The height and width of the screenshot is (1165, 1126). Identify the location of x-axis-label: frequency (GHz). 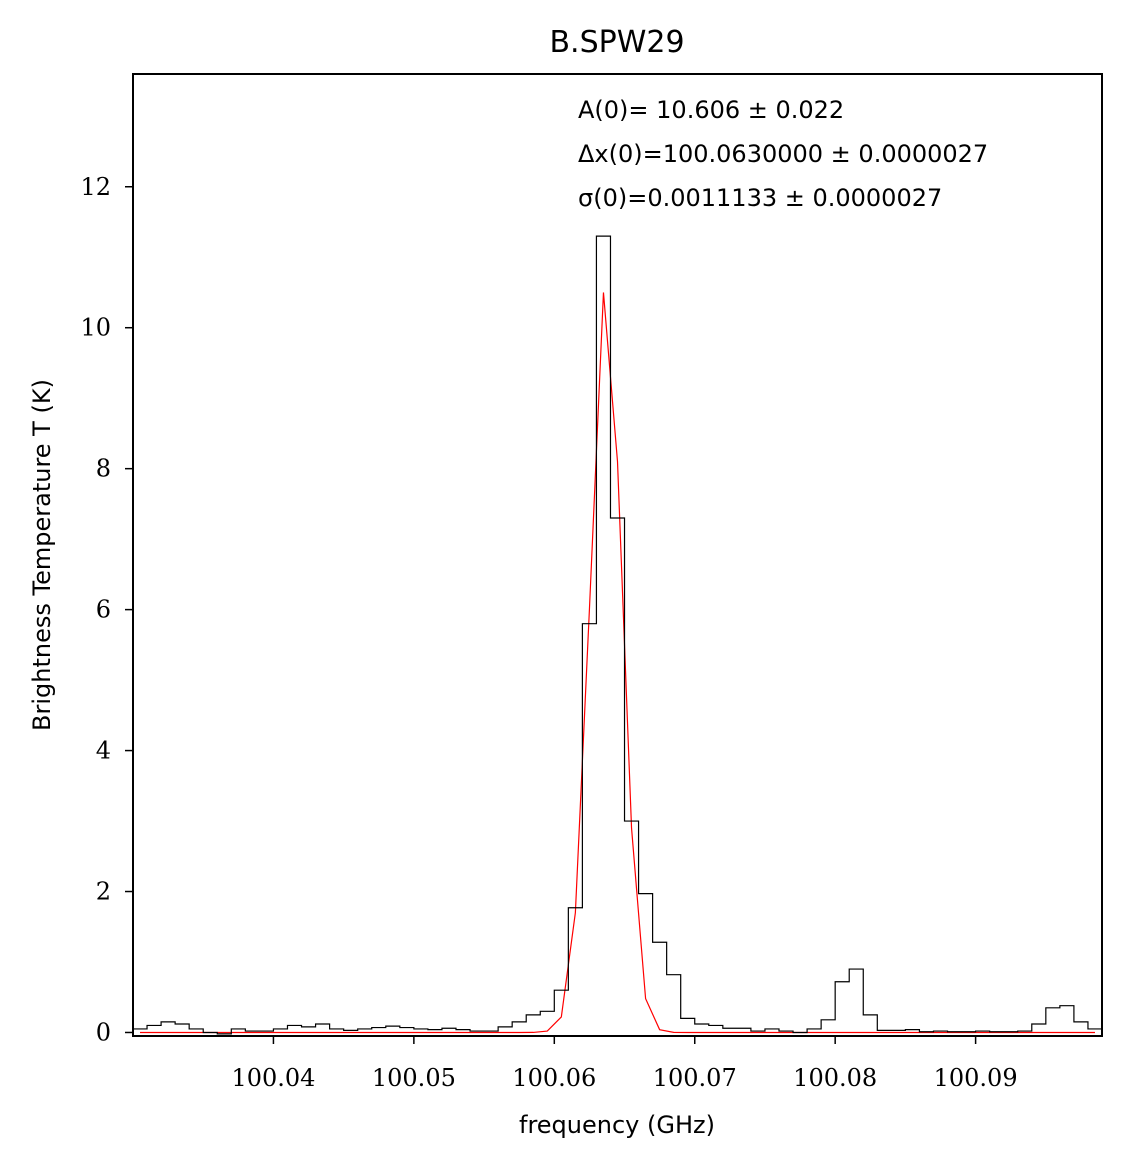
(617, 1125).